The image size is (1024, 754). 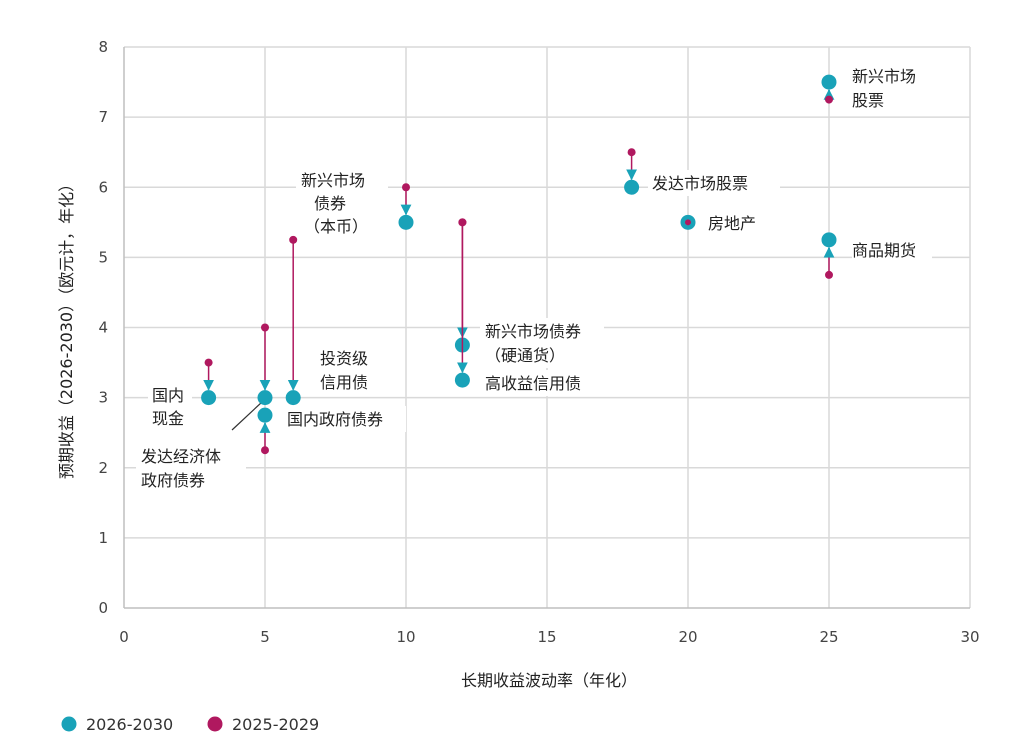 What do you see at coordinates (868, 100) in the screenshot?
I see `point-label: 股票` at bounding box center [868, 100].